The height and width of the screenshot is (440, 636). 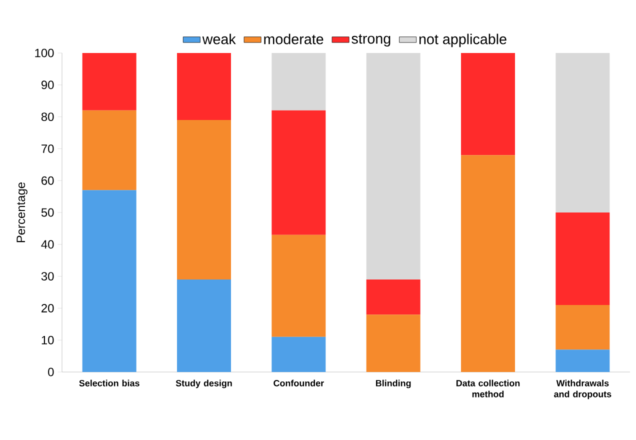 What do you see at coordinates (48, 148) in the screenshot?
I see `y-tick-label: 70` at bounding box center [48, 148].